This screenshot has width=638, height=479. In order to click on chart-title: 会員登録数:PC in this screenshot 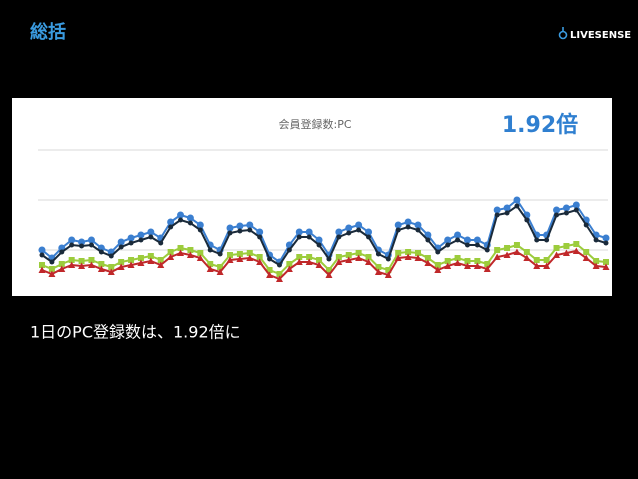, I will do `click(314, 124)`.